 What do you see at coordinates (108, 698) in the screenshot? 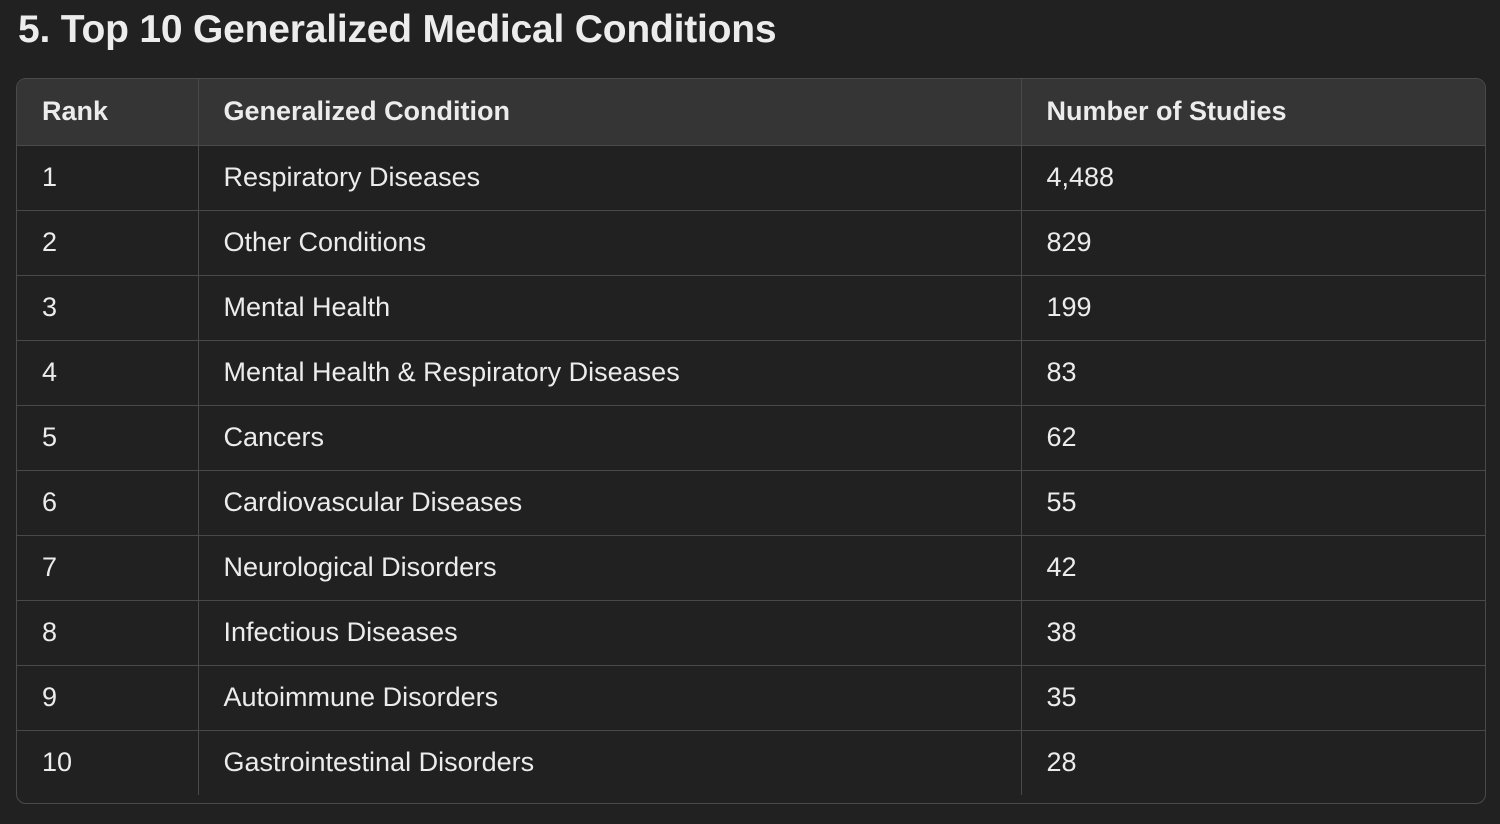
I see `rank-cell: 9` at bounding box center [108, 698].